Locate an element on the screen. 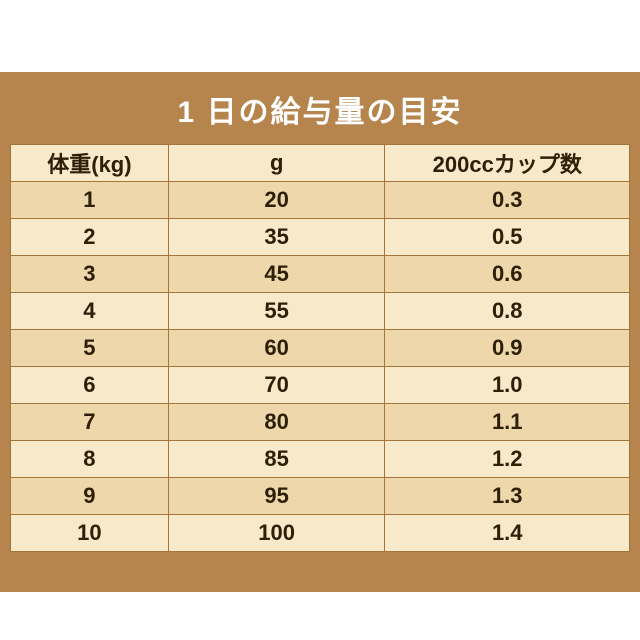 The height and width of the screenshot is (640, 640). table-row: 5 60 0.9 is located at coordinates (320, 348).